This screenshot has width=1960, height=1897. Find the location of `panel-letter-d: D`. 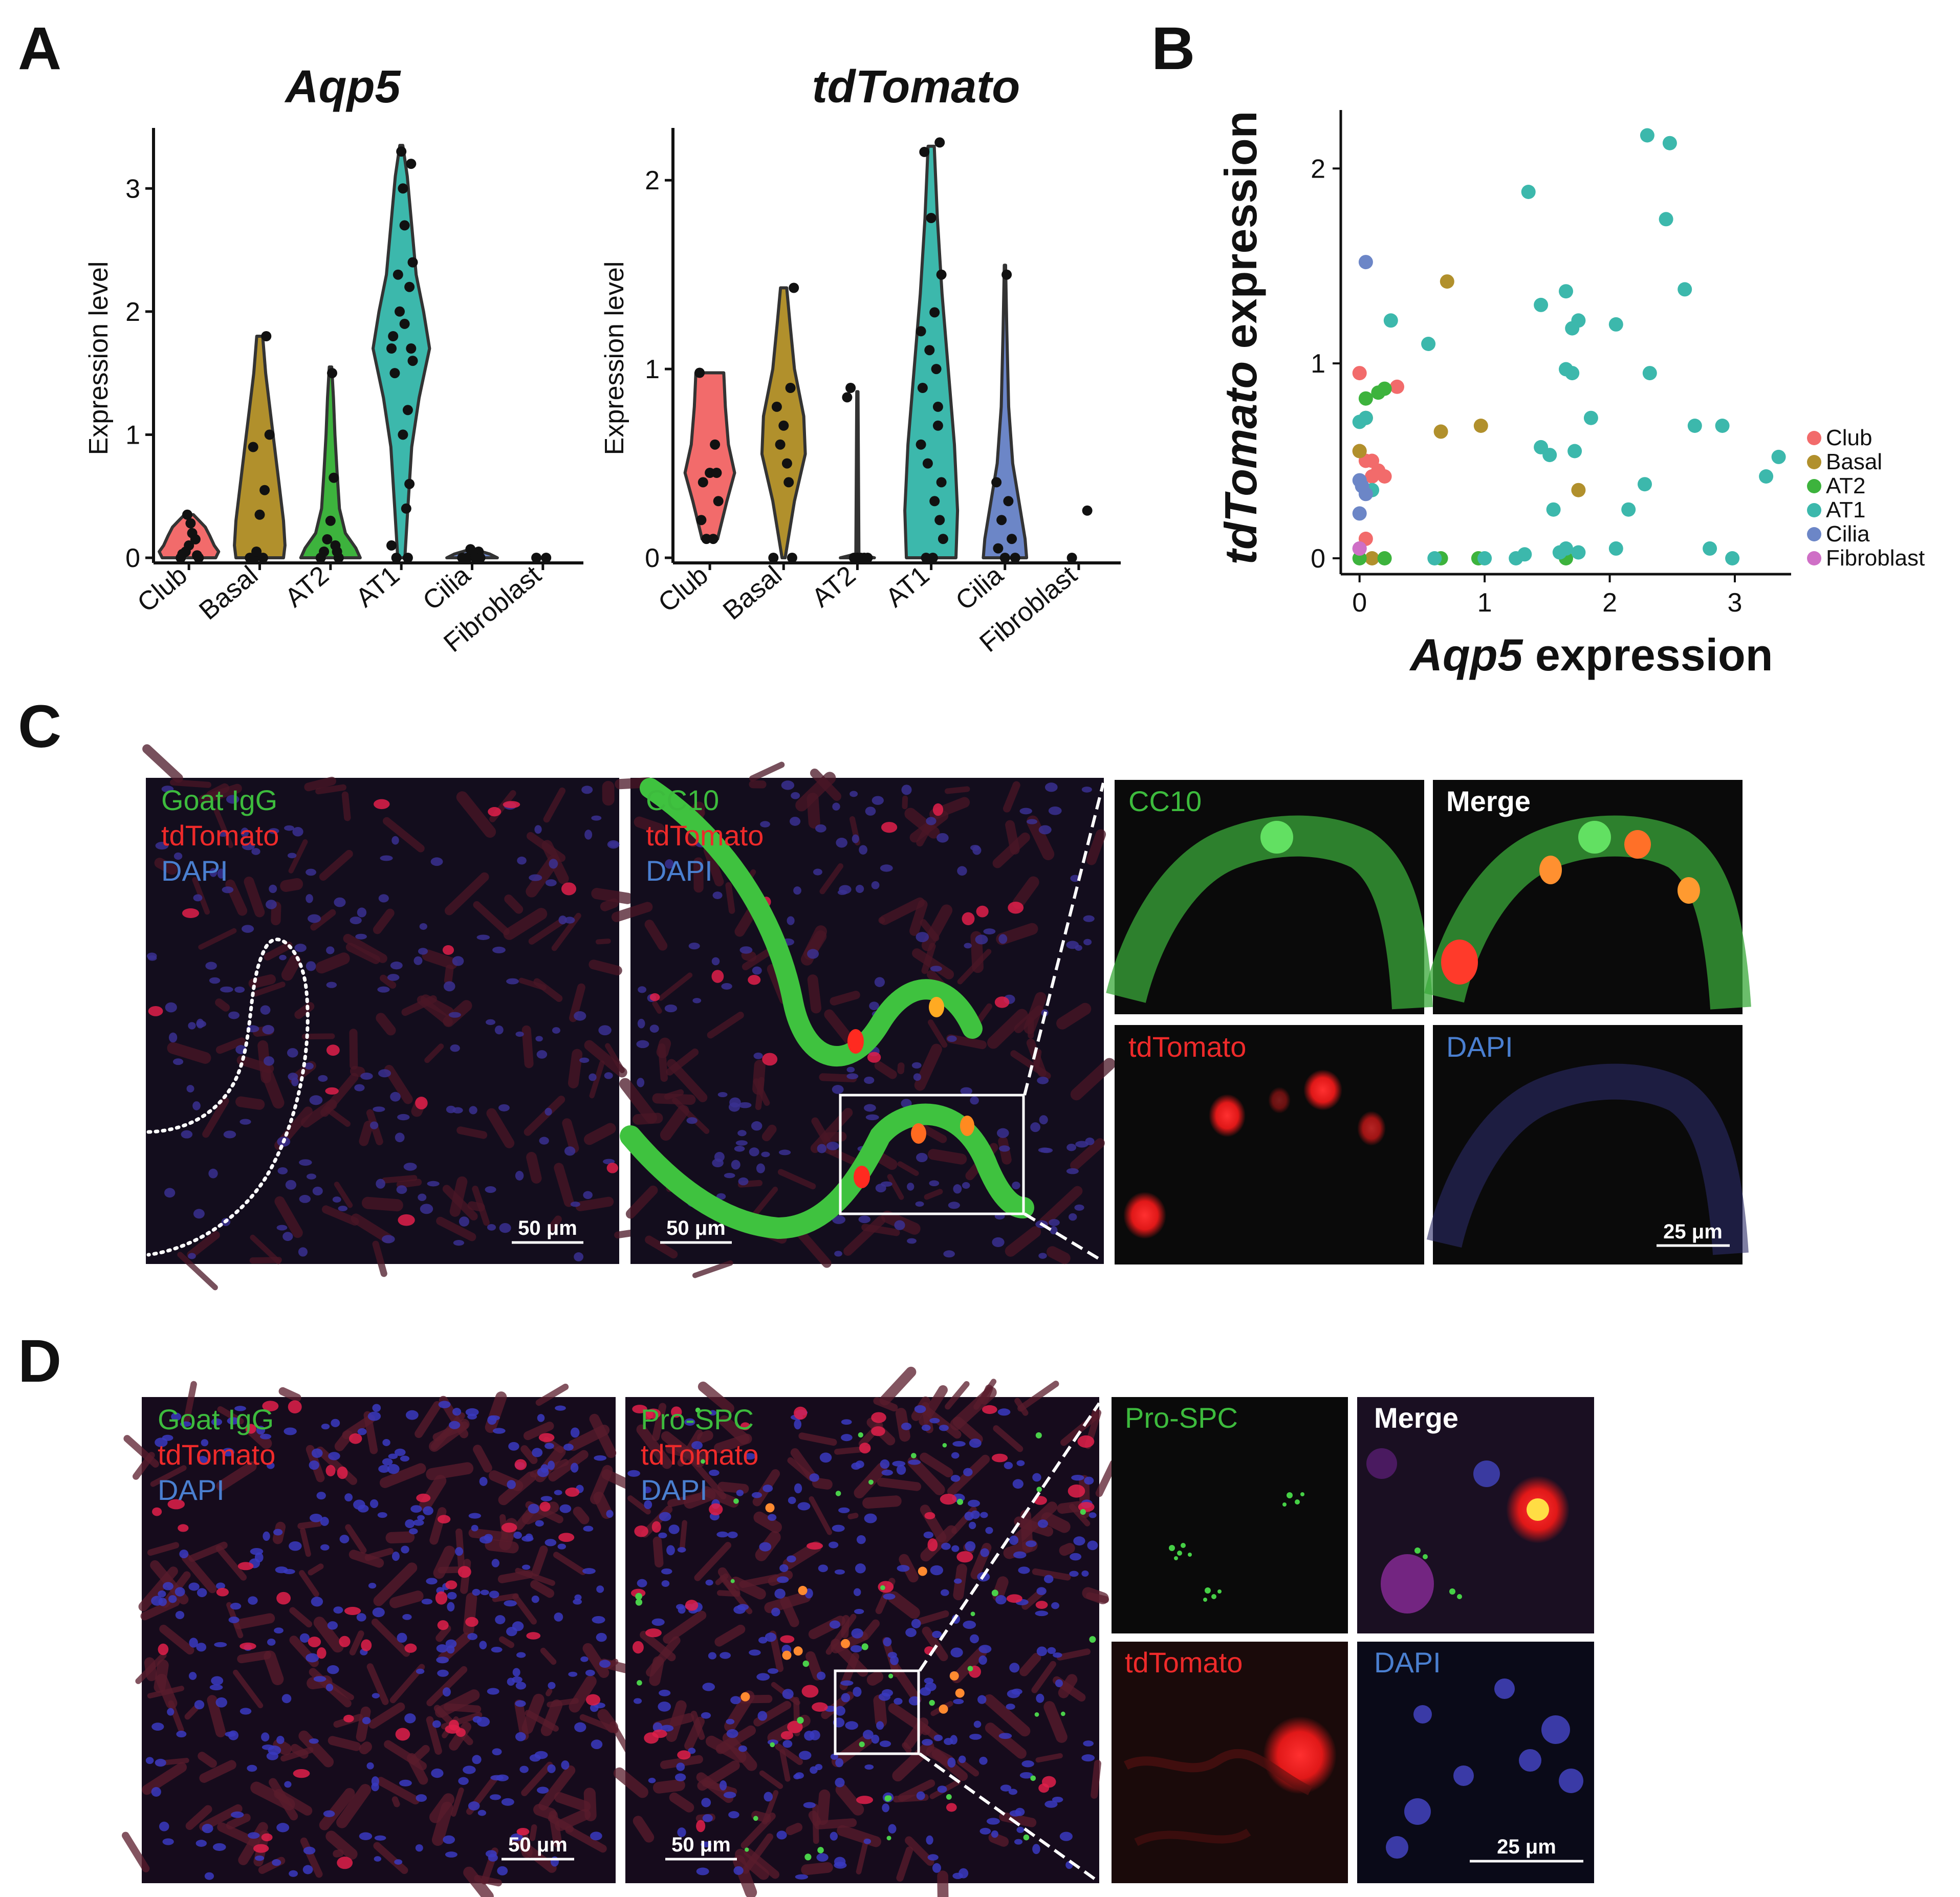

panel-letter-d: D is located at coordinates (39, 1361).